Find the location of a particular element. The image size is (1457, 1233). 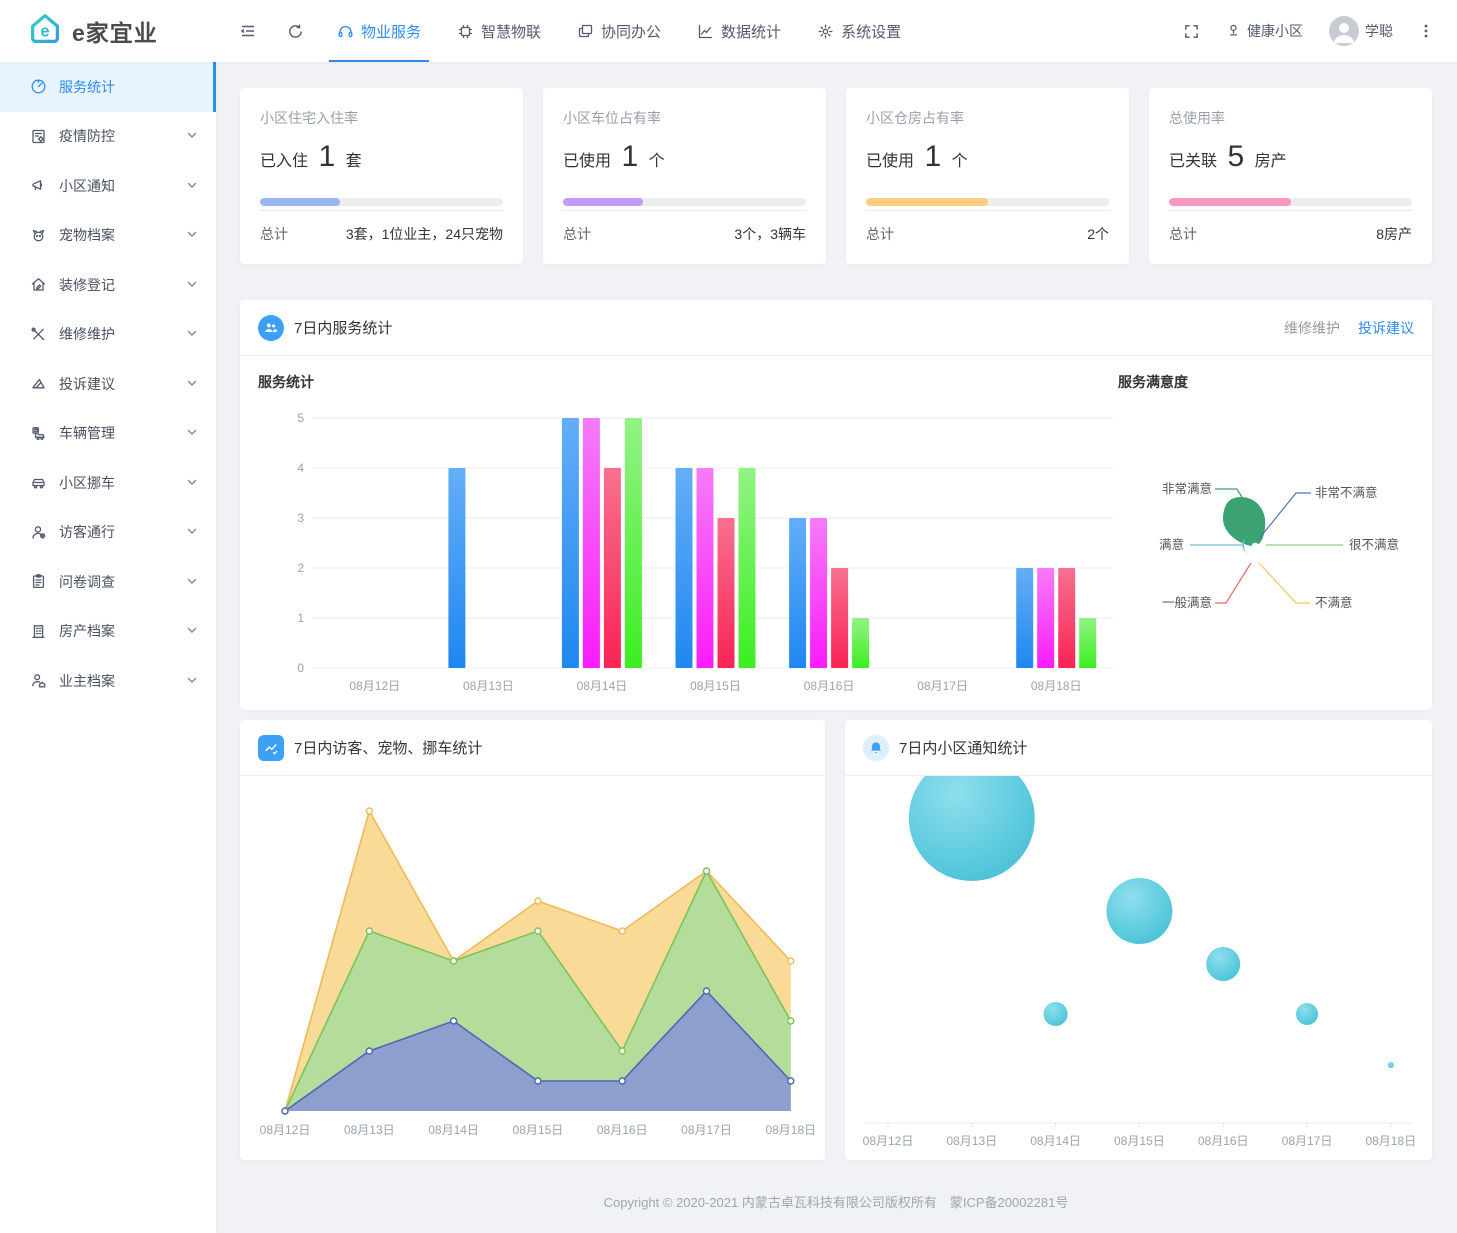

iot-icon is located at coordinates (465, 31).